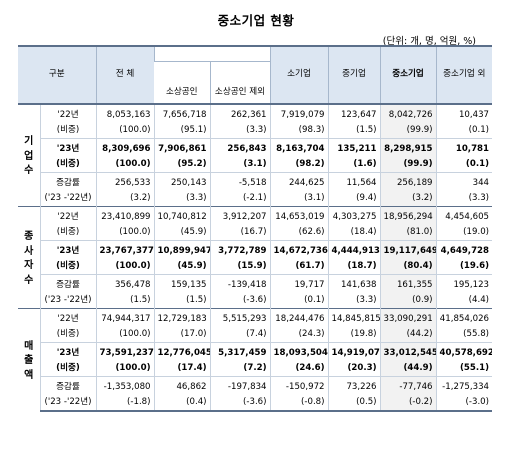 The image size is (512, 455). I want to click on table-cell: (24.3), so click(299, 335).